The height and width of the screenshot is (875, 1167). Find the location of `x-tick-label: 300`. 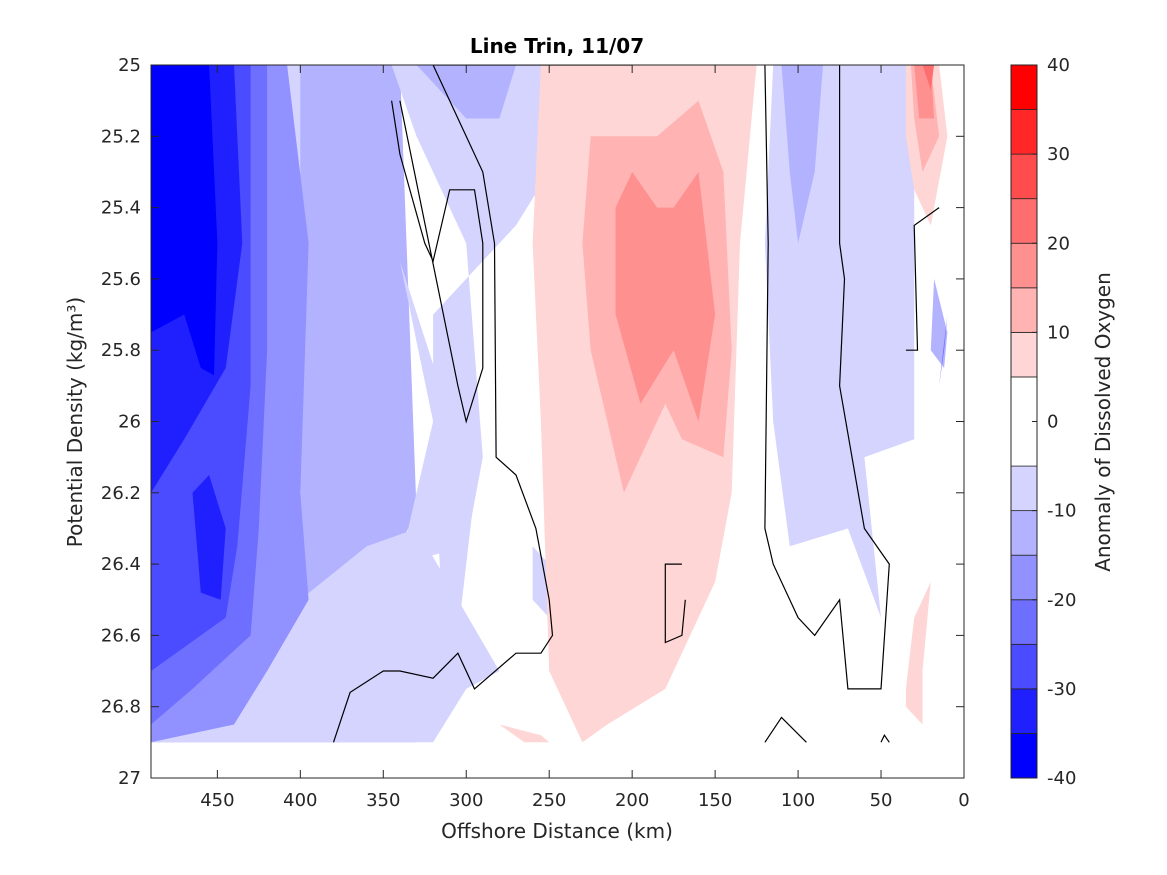

x-tick-label: 300 is located at coordinates (466, 800).